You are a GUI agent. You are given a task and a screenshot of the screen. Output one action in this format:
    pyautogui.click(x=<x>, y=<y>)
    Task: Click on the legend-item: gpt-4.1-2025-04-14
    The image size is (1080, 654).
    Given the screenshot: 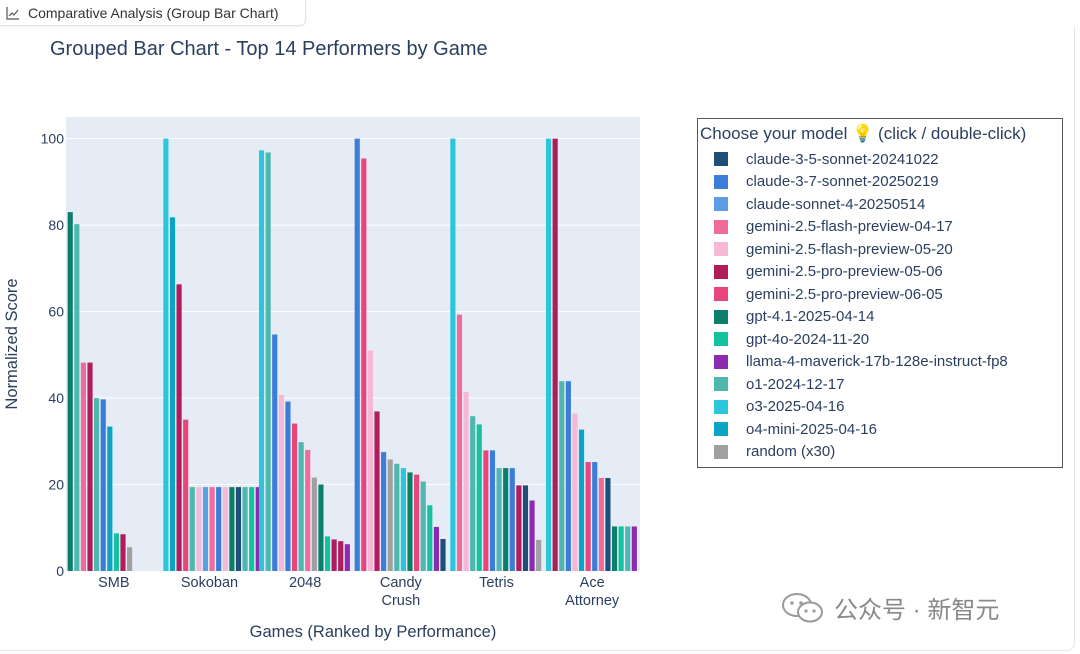 What is the action you would take?
    pyautogui.click(x=794, y=317)
    